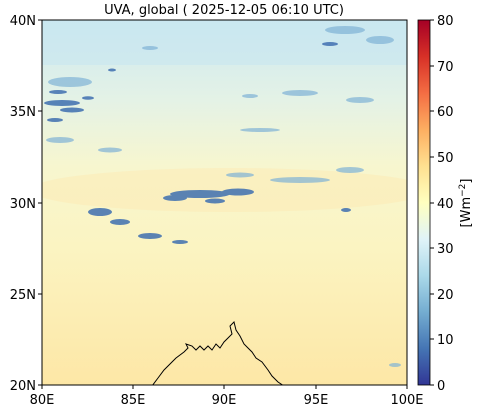 The height and width of the screenshot is (412, 480). What do you see at coordinates (441, 386) in the screenshot?
I see `colorbar-tick-label: 0` at bounding box center [441, 386].